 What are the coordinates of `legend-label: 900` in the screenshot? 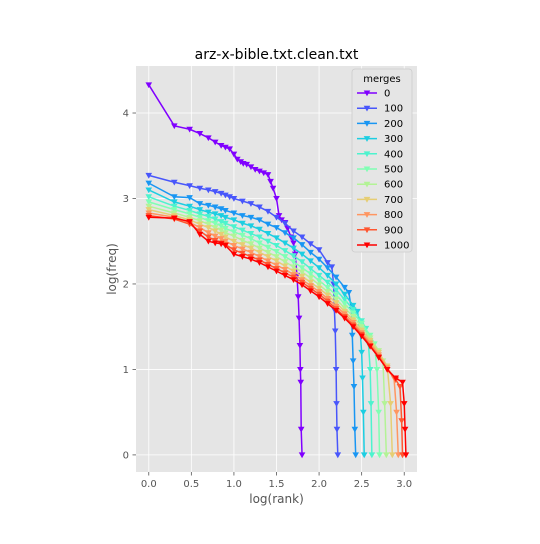 It's located at (393, 230).